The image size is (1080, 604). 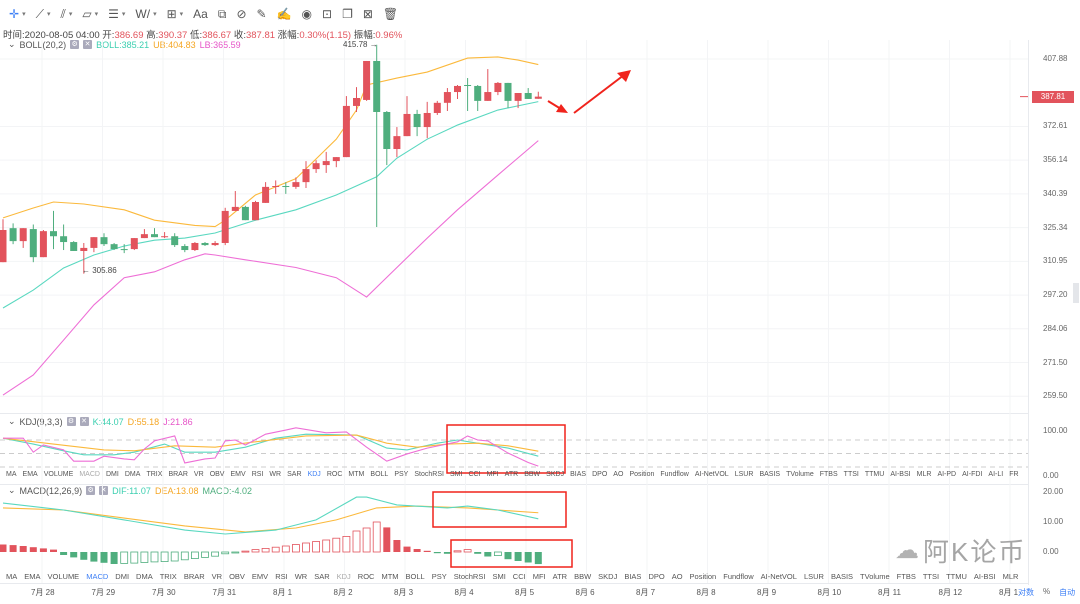 I want to click on indicator-tab-vr: VR, so click(x=217, y=576).